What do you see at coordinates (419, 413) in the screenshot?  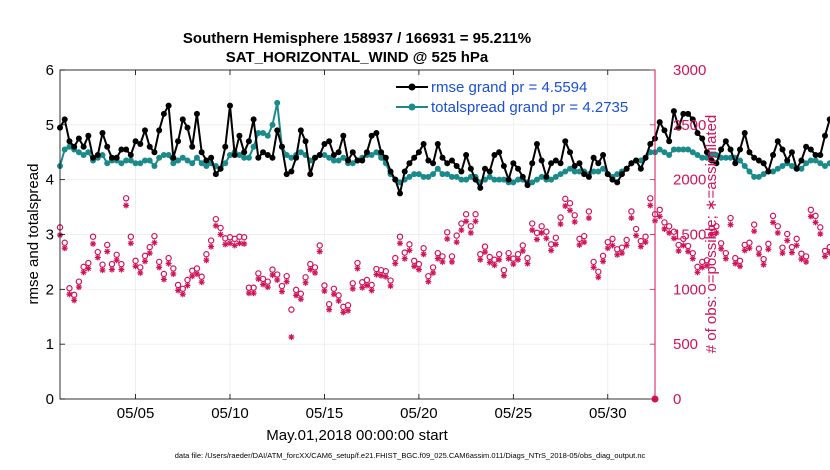 I see `x-tick-label-3: 05/20` at bounding box center [419, 413].